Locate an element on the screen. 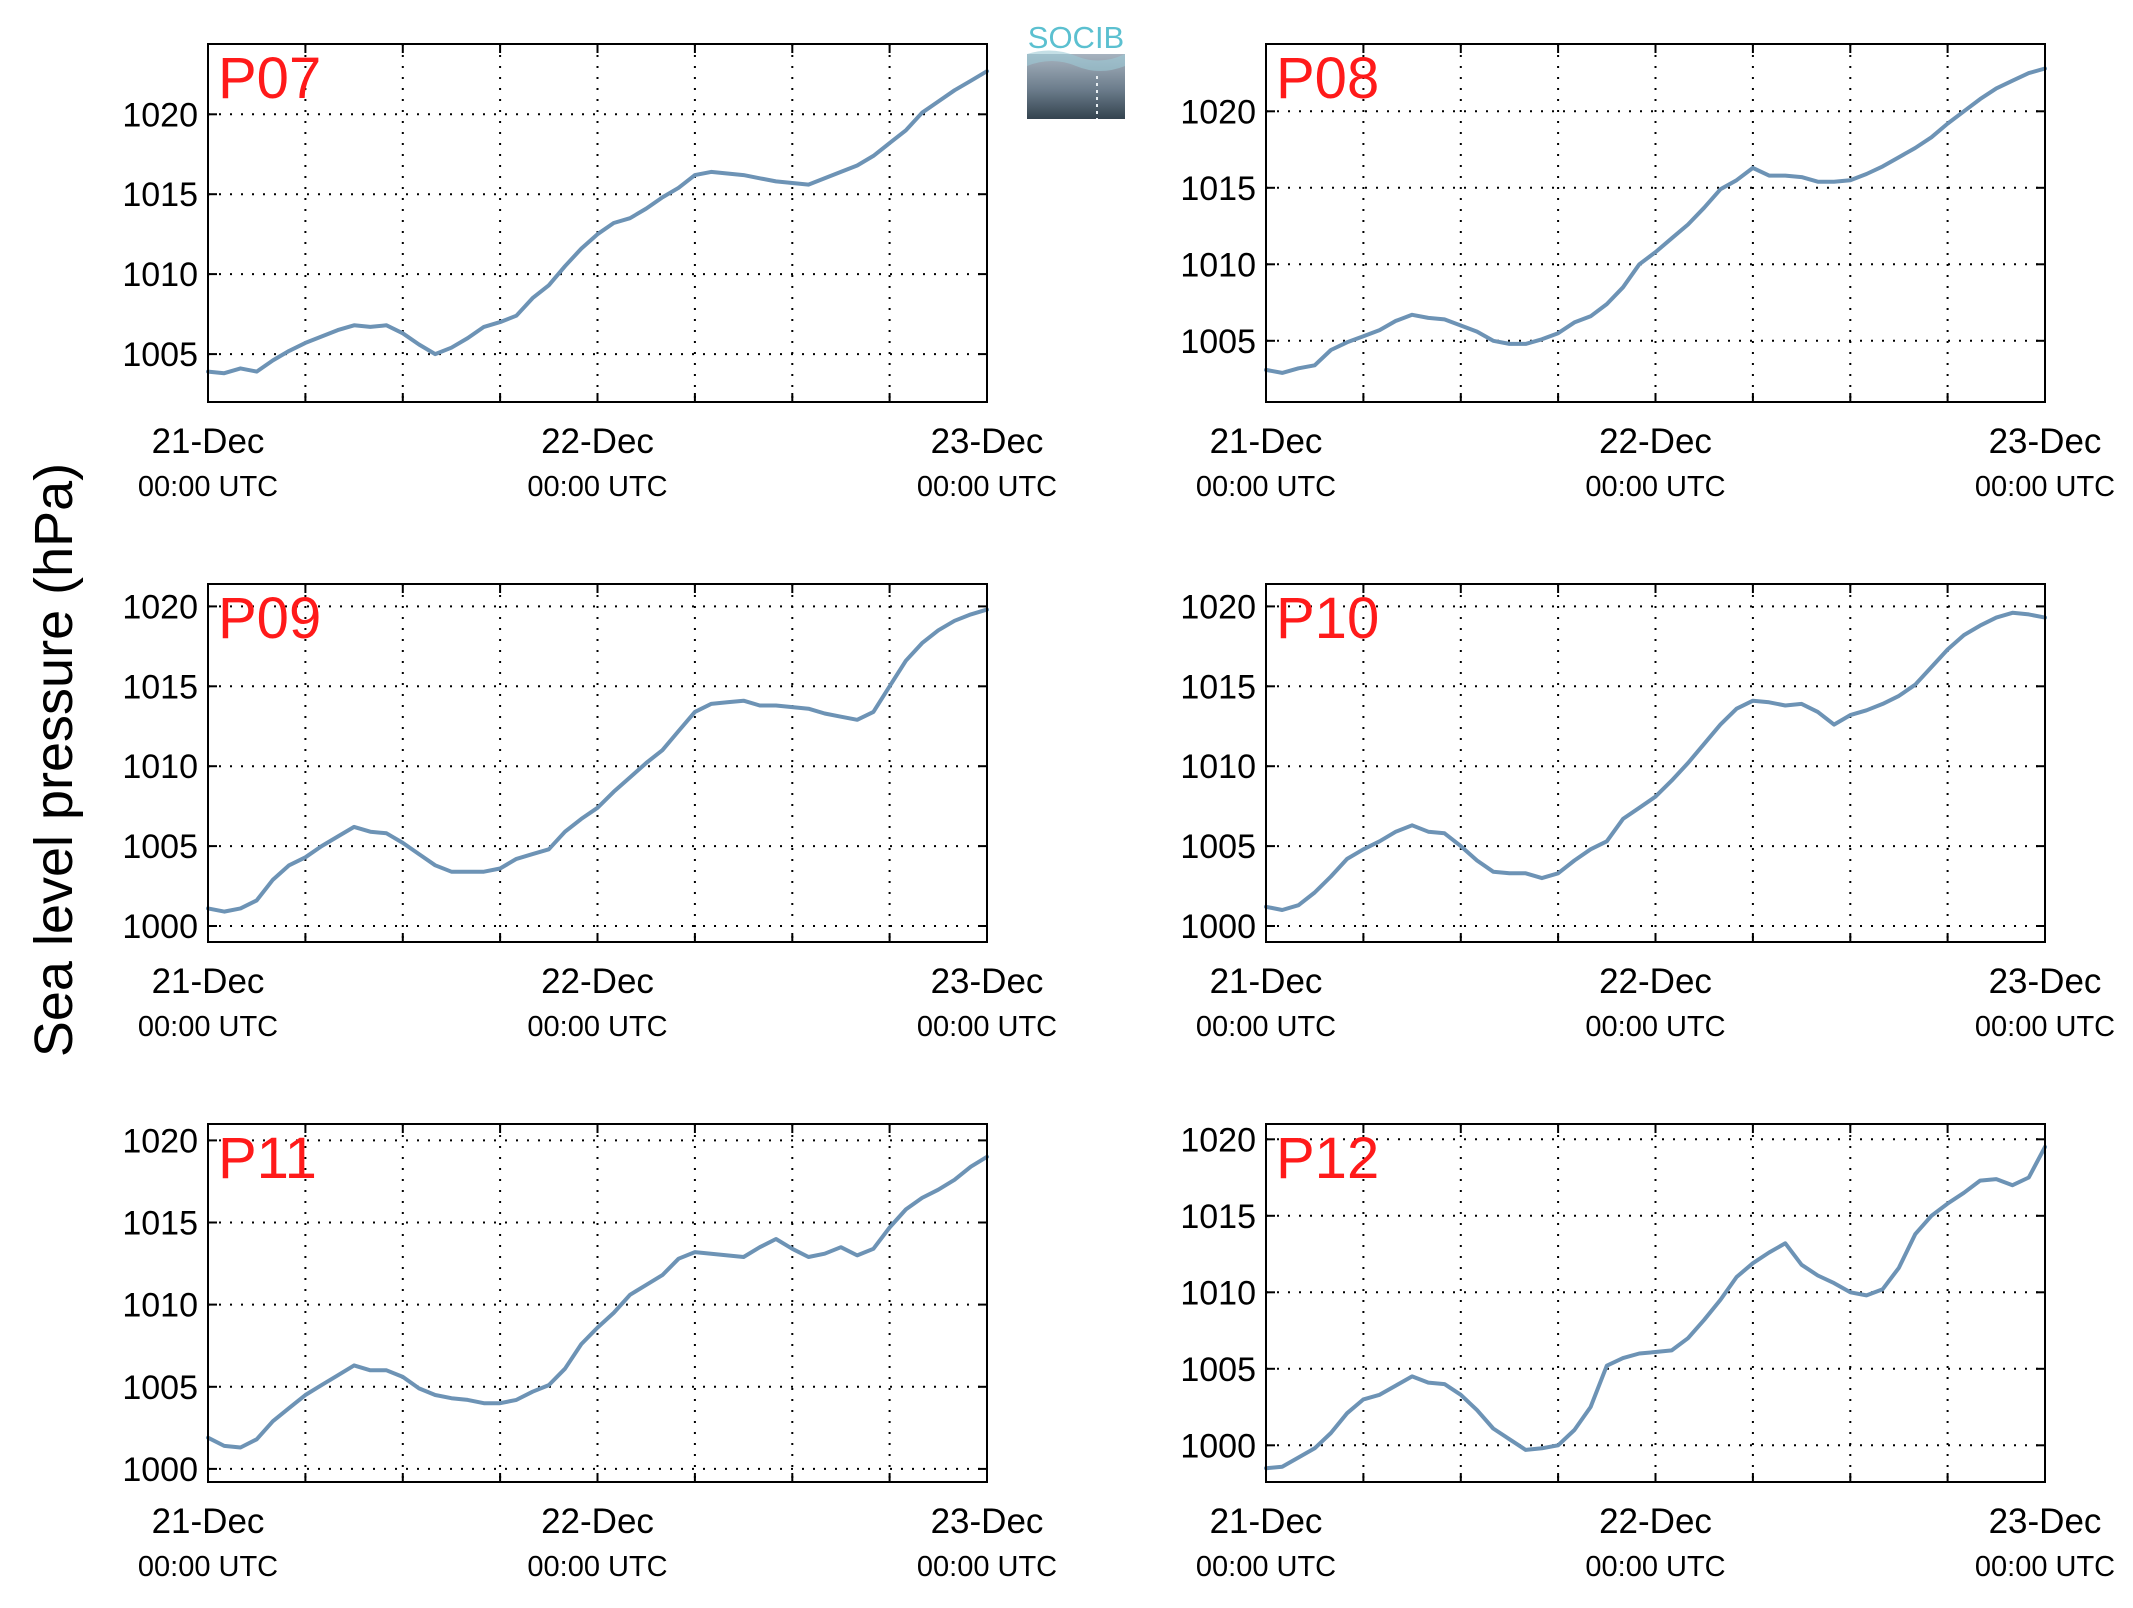  panel-label: P09 is located at coordinates (269, 618).